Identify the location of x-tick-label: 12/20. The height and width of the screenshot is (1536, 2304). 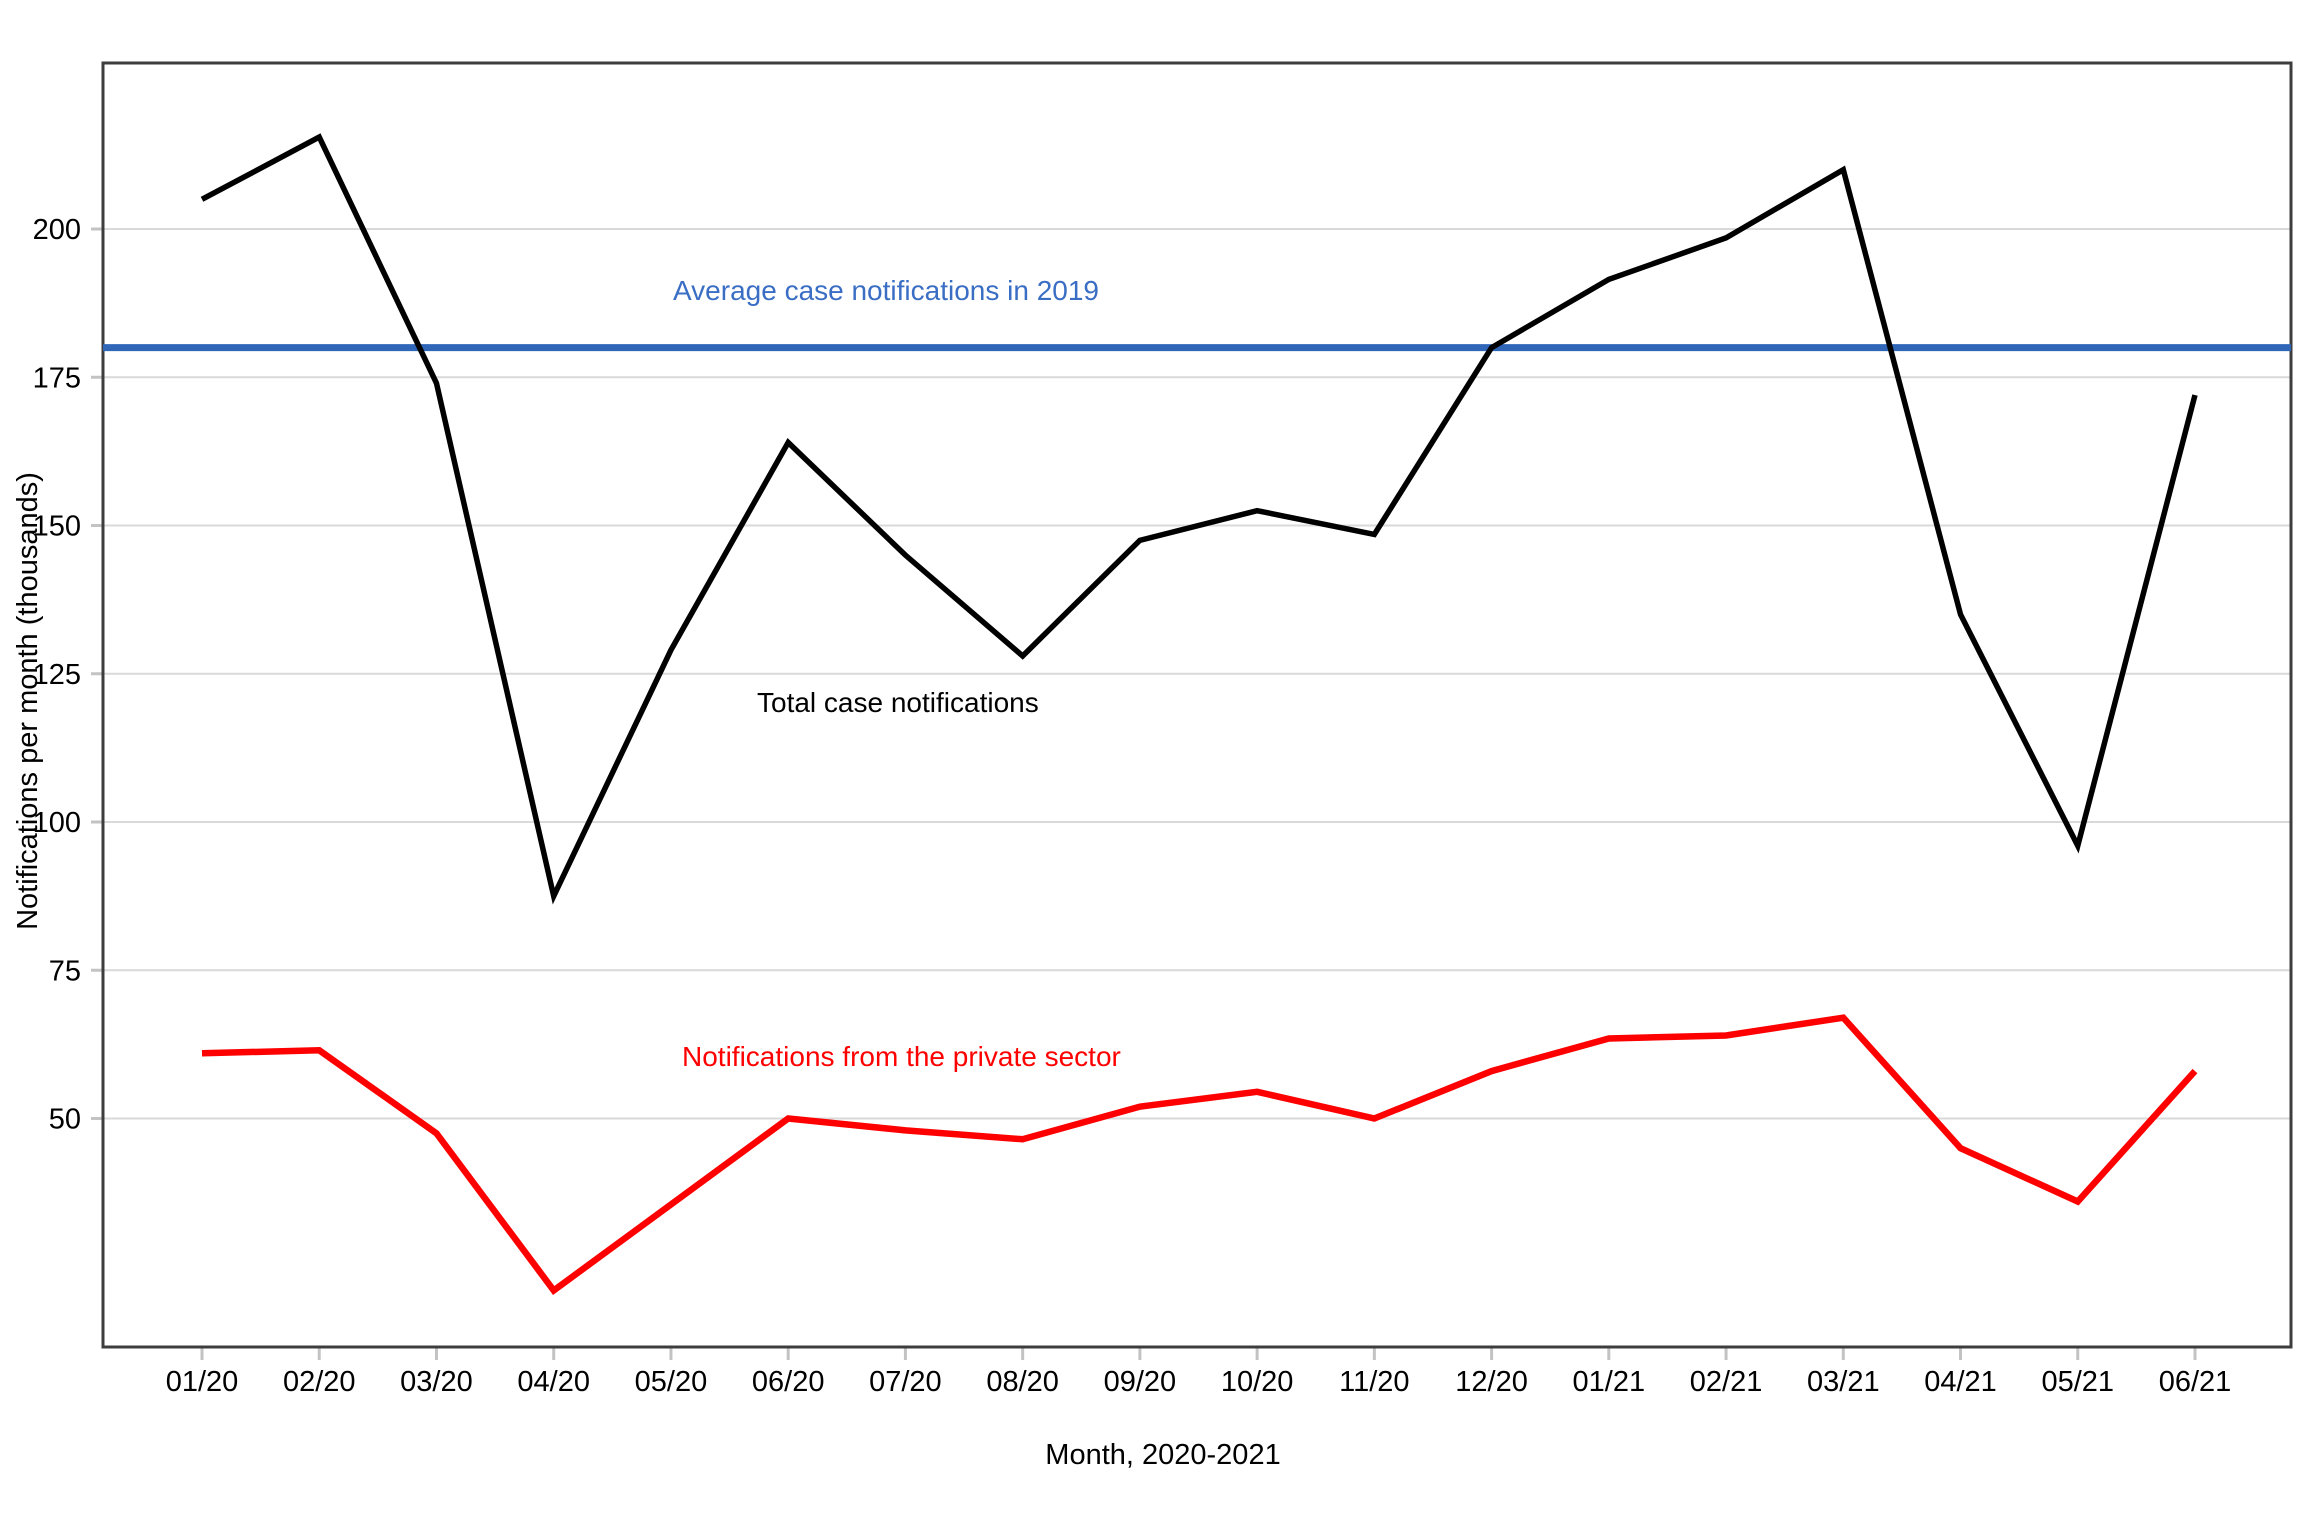
(1491, 1382).